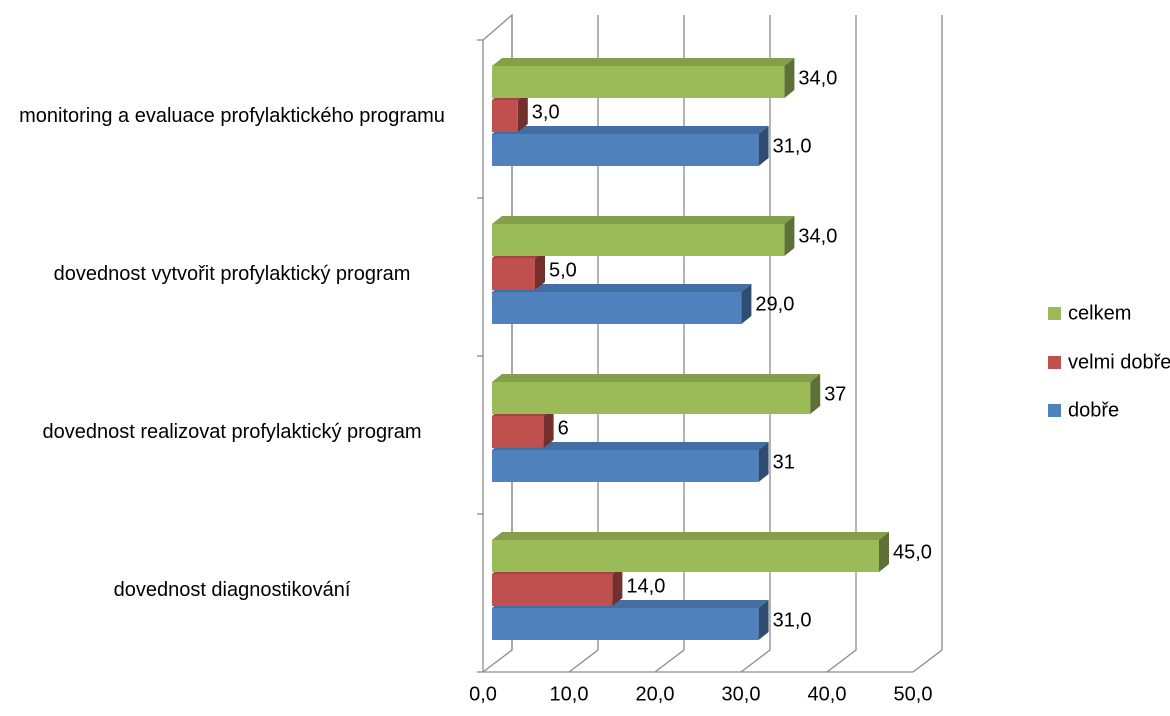  Describe the element at coordinates (546, 112) in the screenshot. I see `data-label: 3,0` at that location.